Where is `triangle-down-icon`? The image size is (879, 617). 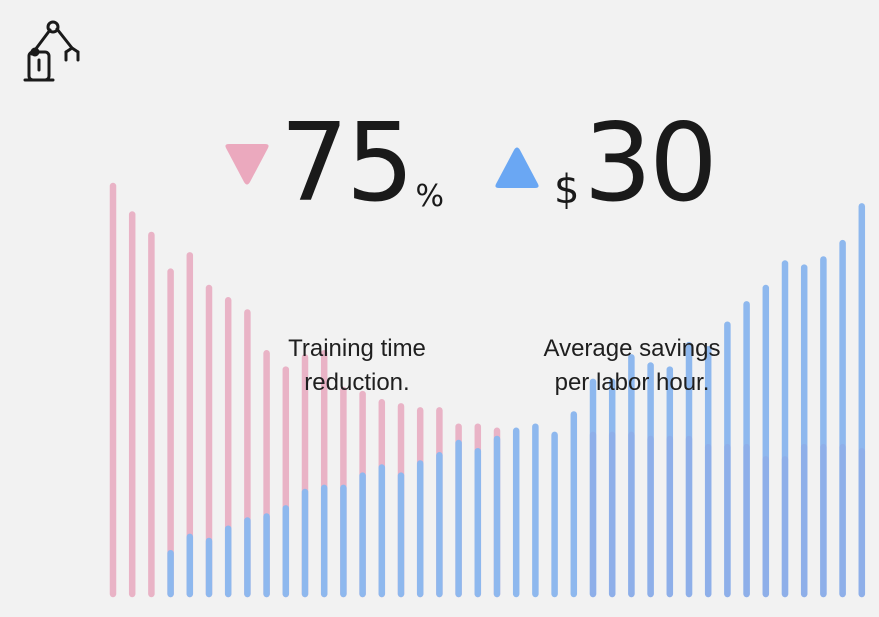 triangle-down-icon is located at coordinates (247, 164).